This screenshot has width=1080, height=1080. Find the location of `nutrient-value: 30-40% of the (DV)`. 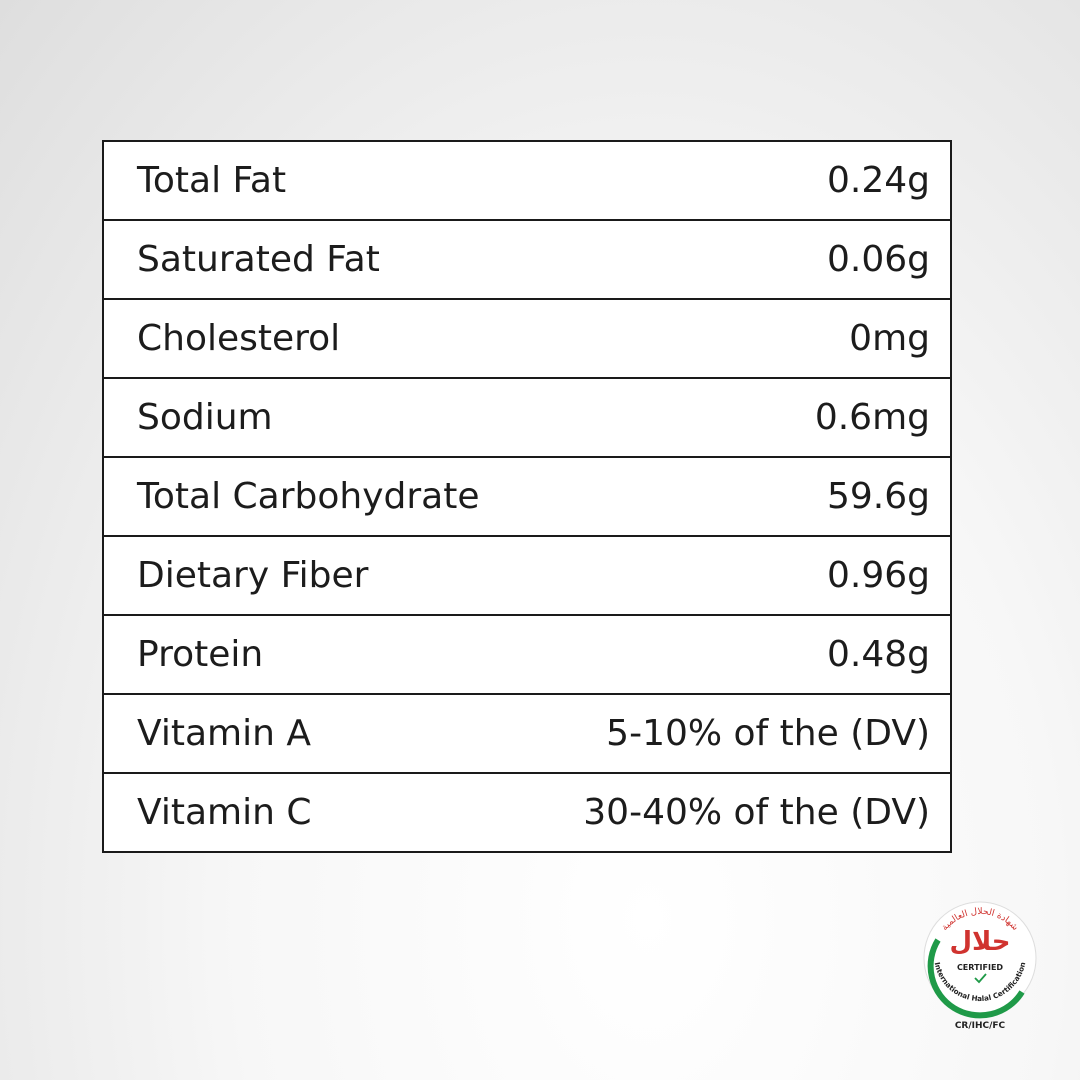

nutrient-value: 30-40% of the (DV) is located at coordinates (756, 812).